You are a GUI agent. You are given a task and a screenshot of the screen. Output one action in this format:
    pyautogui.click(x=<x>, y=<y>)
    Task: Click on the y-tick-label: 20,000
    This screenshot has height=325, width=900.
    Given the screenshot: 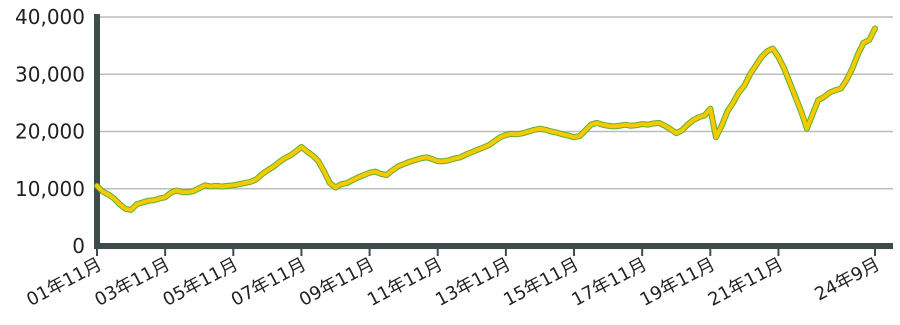 What is the action you would take?
    pyautogui.click(x=50, y=132)
    